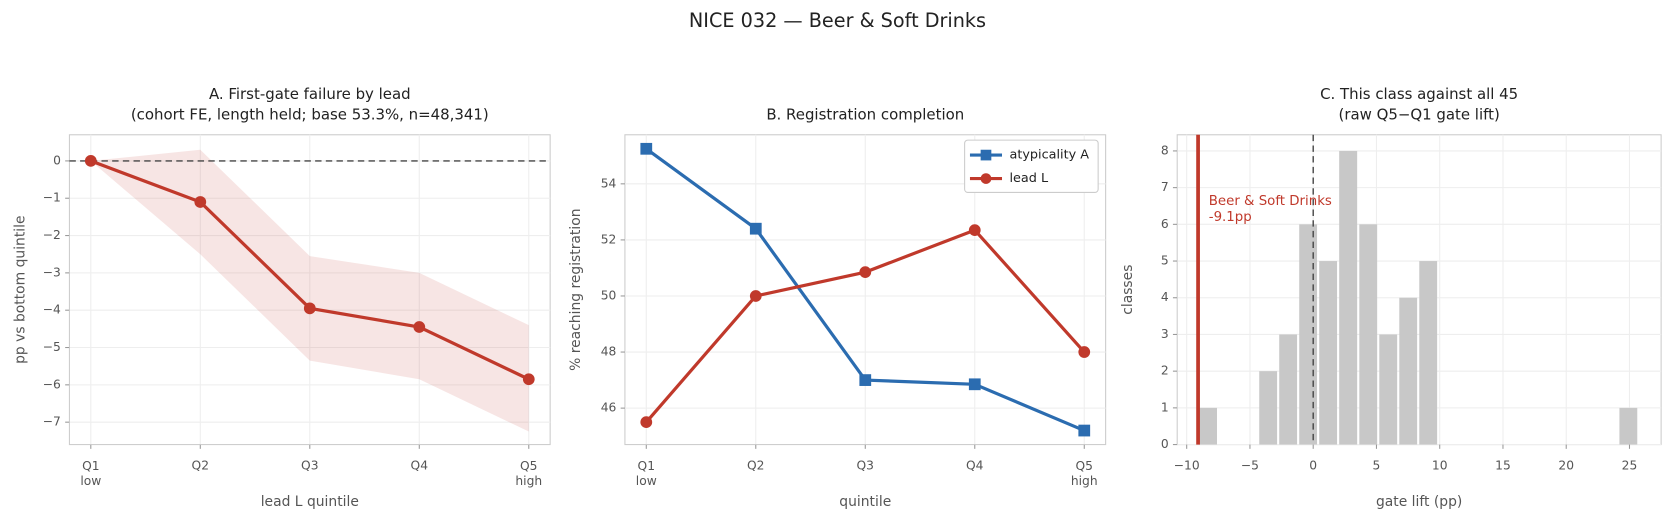  Describe the element at coordinates (1165, 297) in the screenshot. I see `y-tick-label: 4` at that location.